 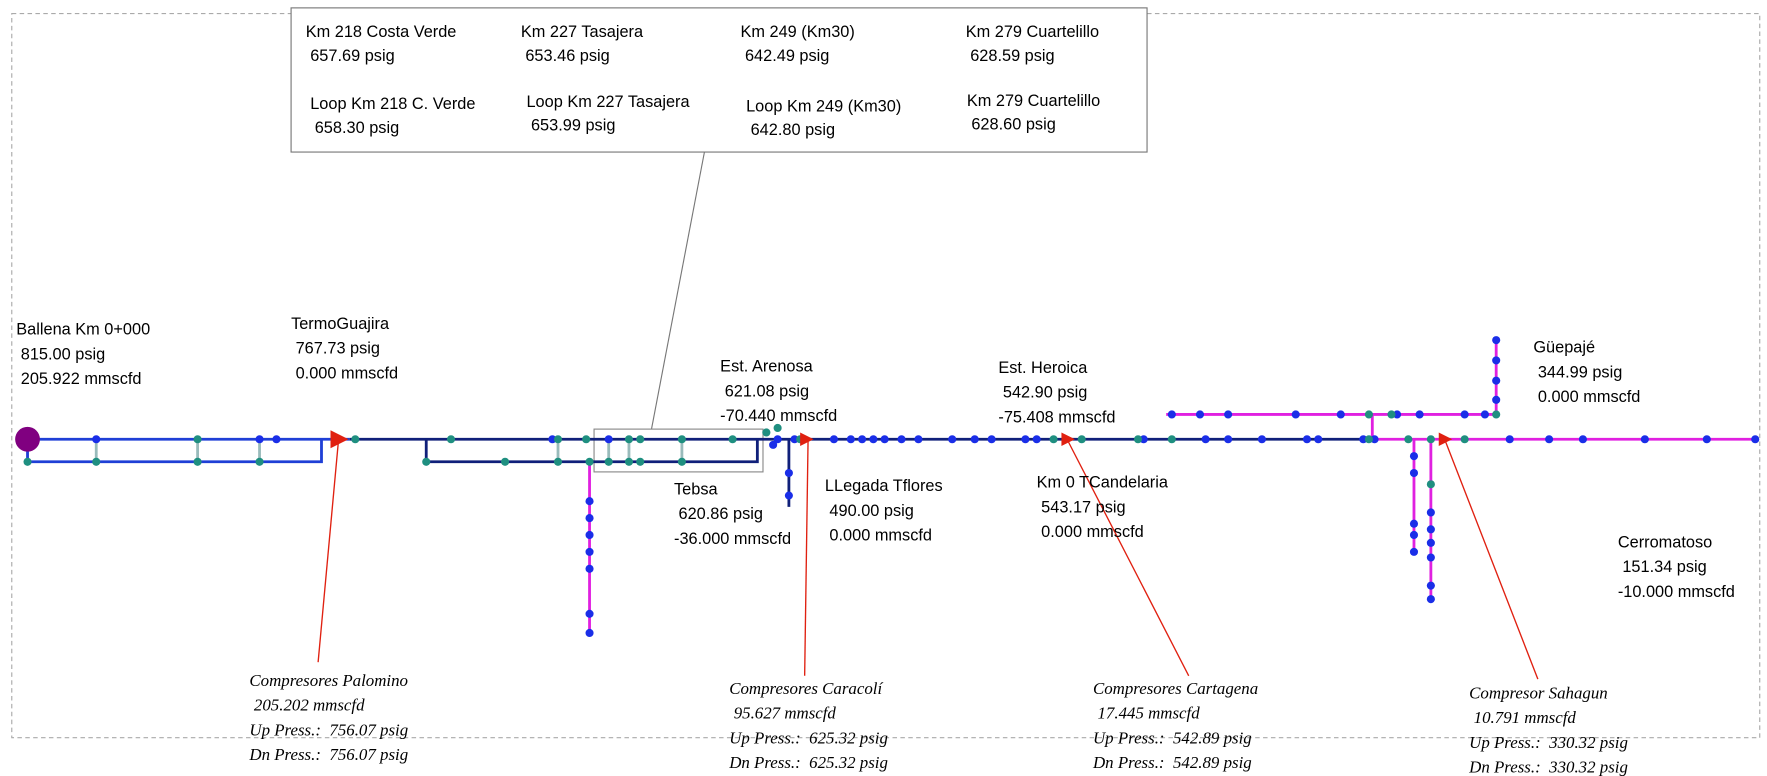 I want to click on inset-name: Loop Km 249 (Km30), so click(x=823, y=107).